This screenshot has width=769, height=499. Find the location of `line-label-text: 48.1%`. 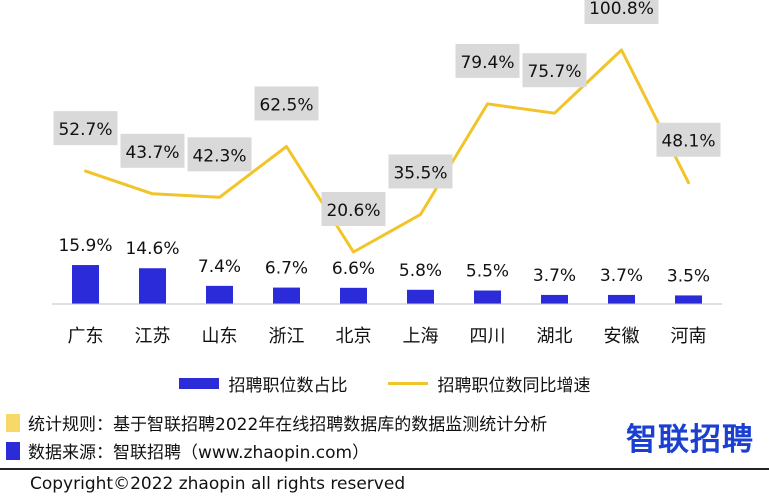

line-label-text: 48.1% is located at coordinates (688, 142).